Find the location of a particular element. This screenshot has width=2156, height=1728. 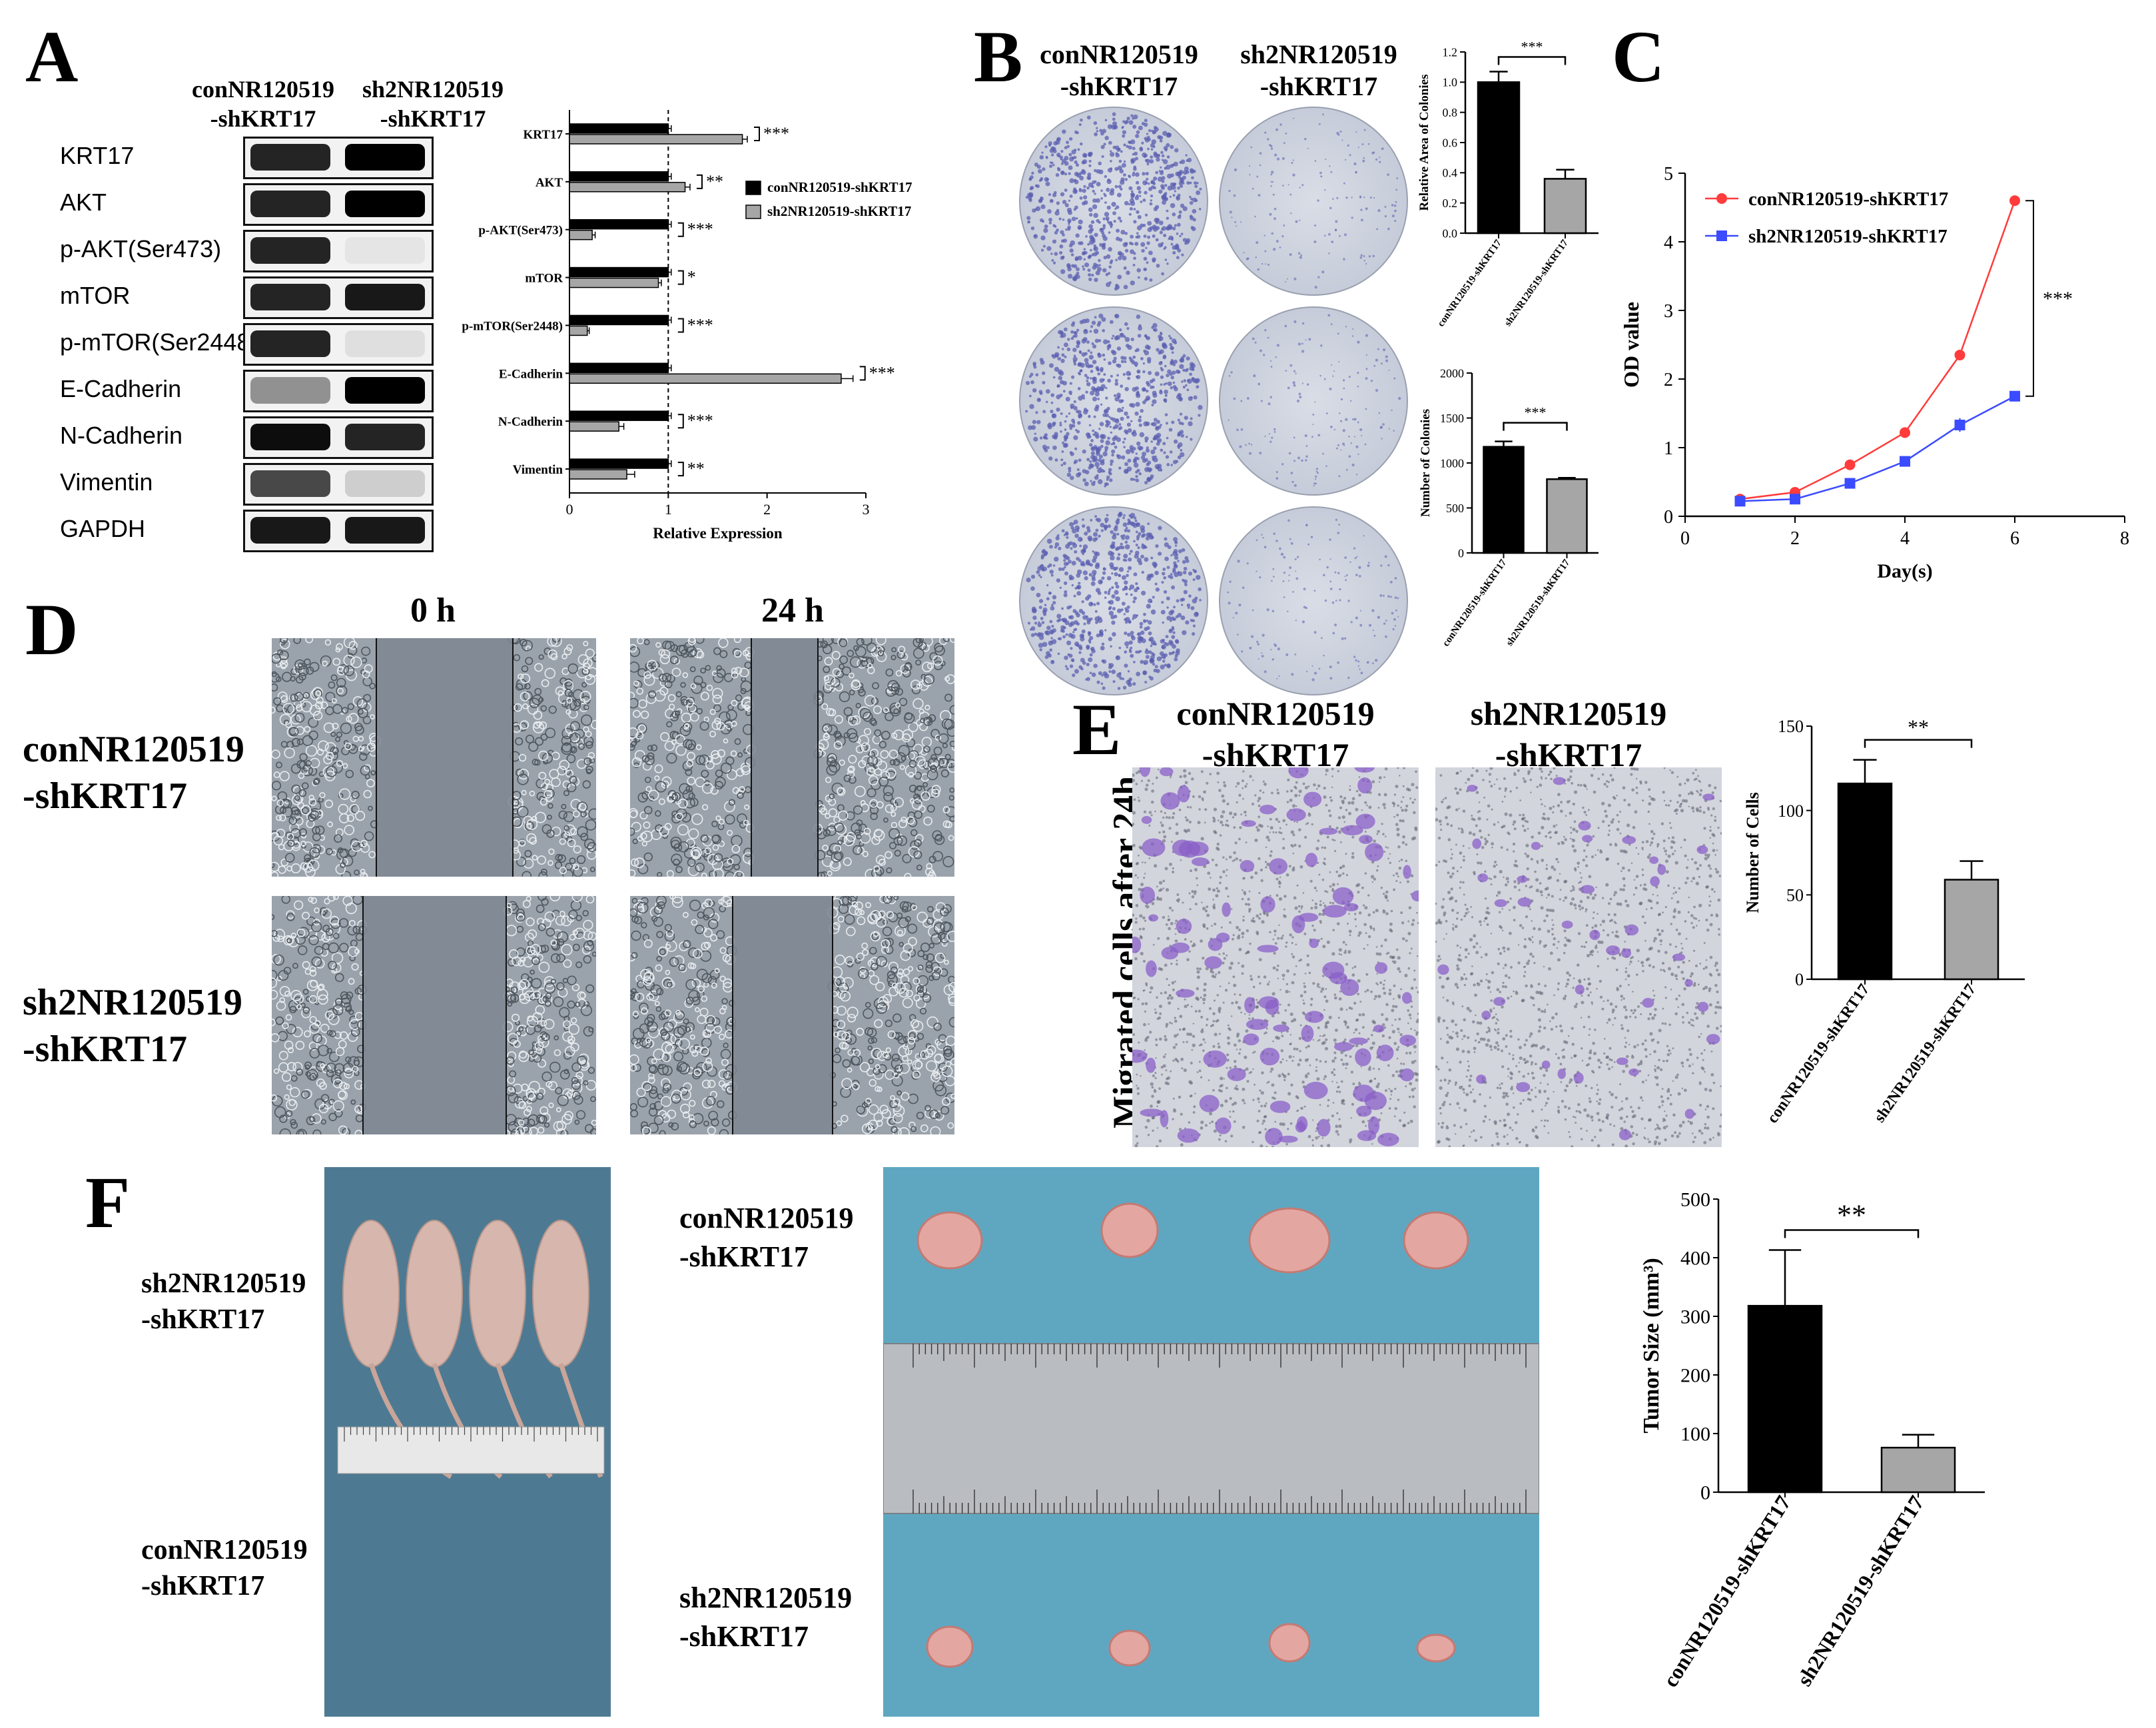

band-right is located at coordinates (385, 344).